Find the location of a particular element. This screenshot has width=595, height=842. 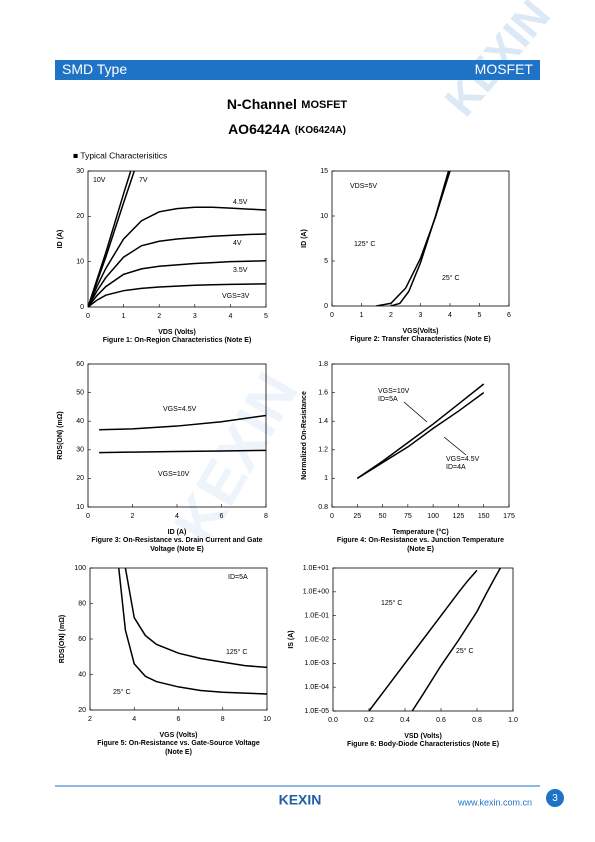

y-tick-label: 1.0E-04 is located at coordinates (316, 687).